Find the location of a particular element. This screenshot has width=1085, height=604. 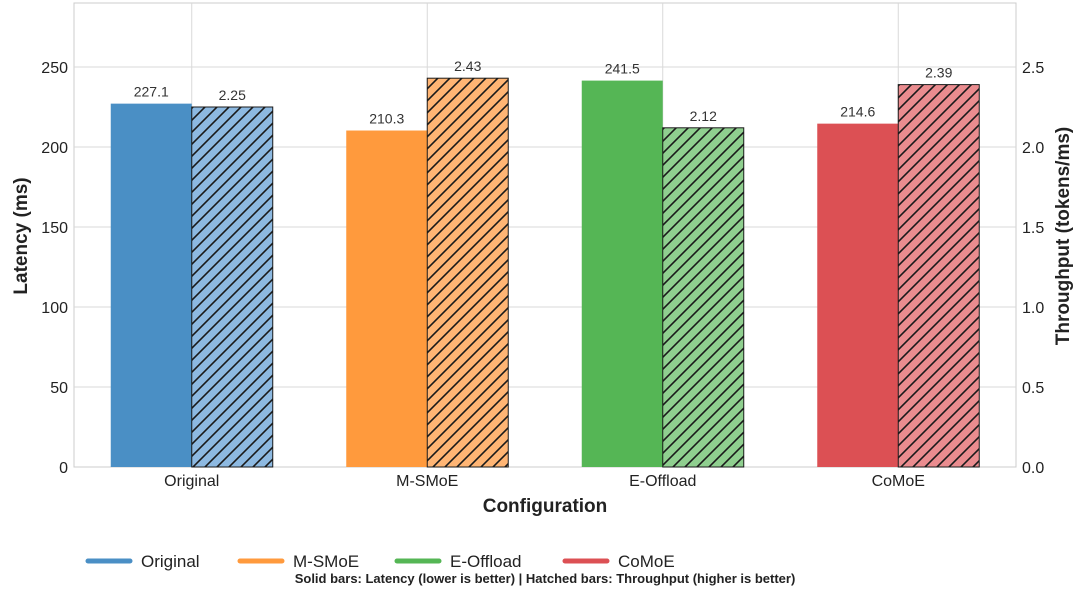

latency-value-label: 214.6 is located at coordinates (857, 112).